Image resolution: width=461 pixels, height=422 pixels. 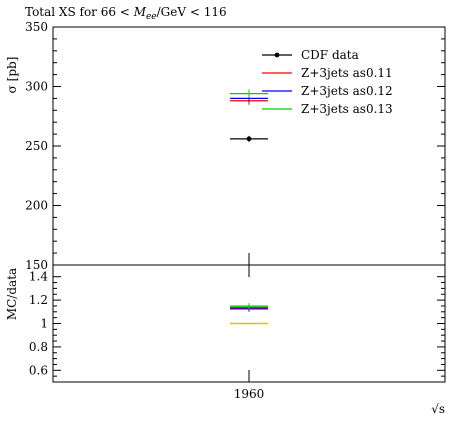 I want to click on cdf-data-point, so click(x=249, y=139).